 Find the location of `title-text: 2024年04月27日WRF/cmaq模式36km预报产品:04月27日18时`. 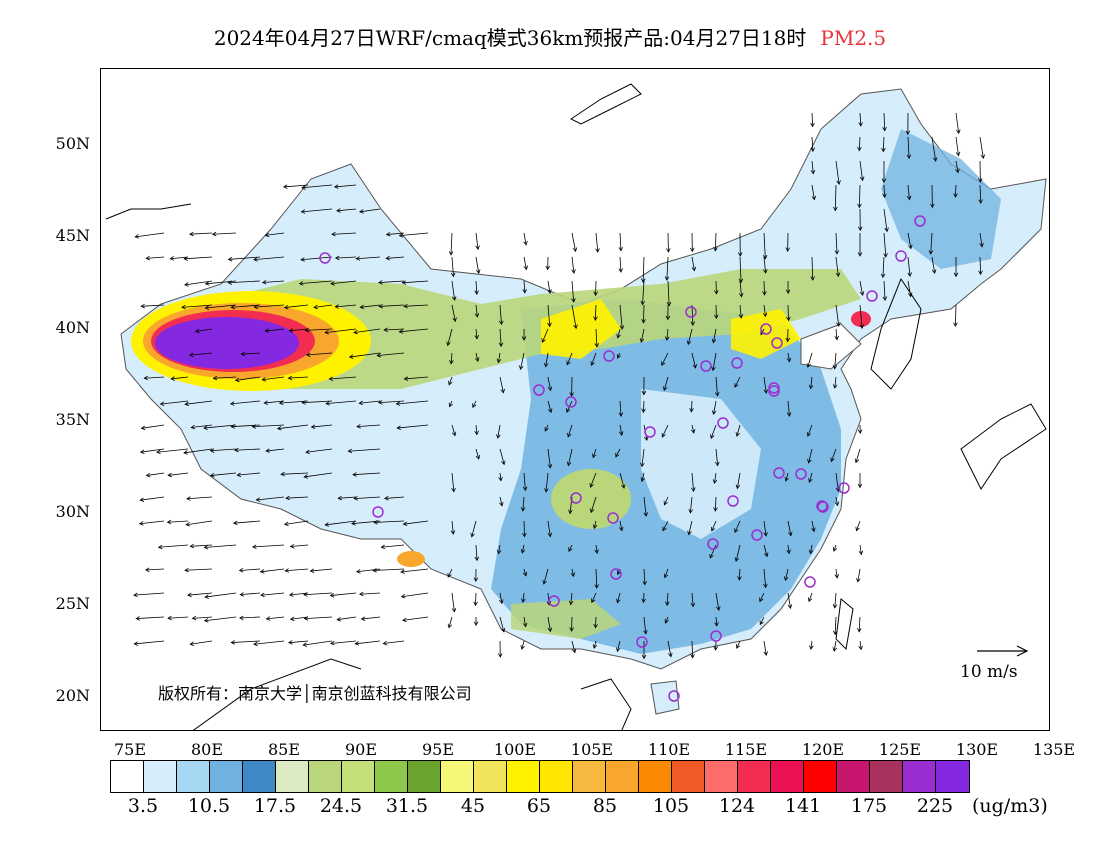

title-text: 2024年04月27日WRF/cmaq模式36km预报产品:04月27日18时 is located at coordinates (510, 38).